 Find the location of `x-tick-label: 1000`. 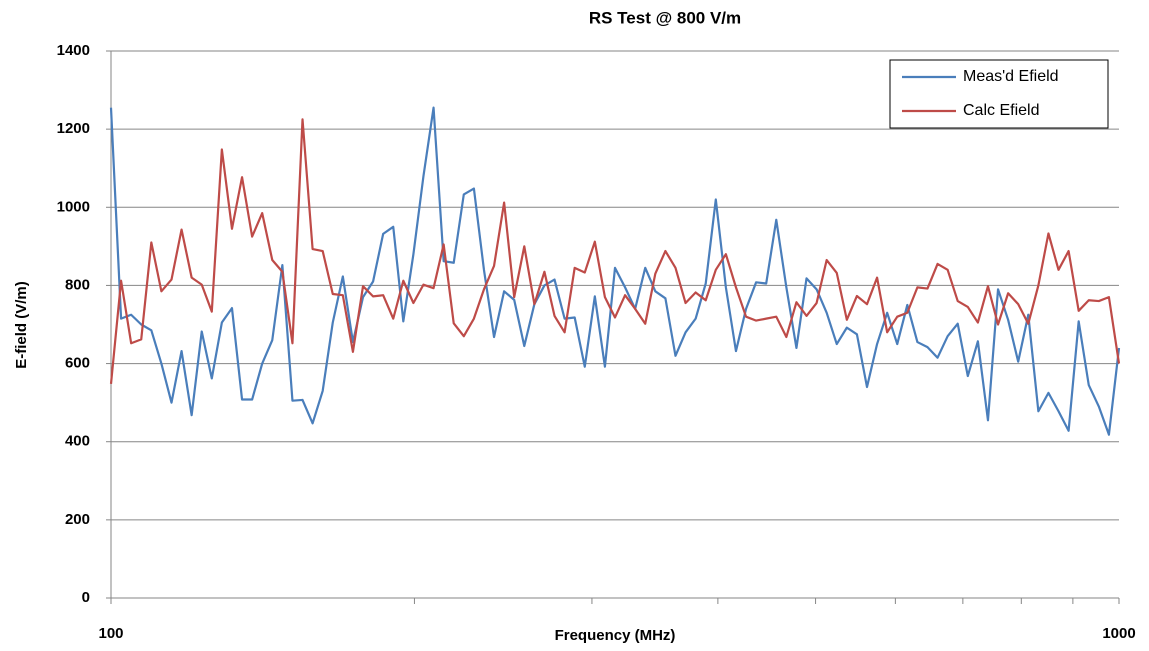

x-tick-label: 1000 is located at coordinates (1118, 633).